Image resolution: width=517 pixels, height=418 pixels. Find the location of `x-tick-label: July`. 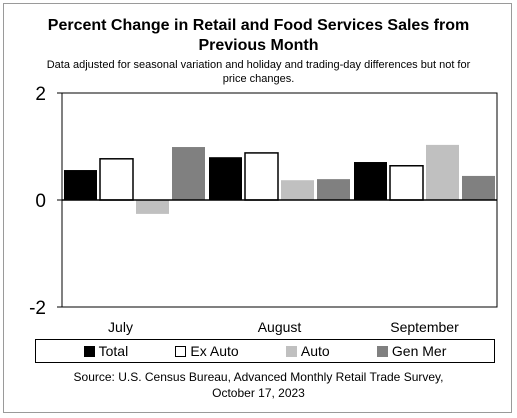

x-tick-label: July is located at coordinates (120, 327).